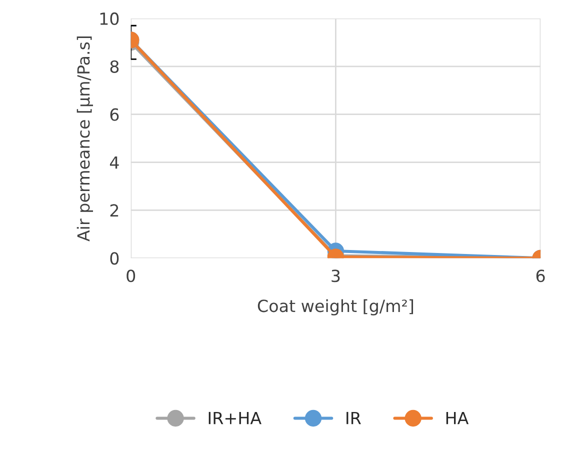  Describe the element at coordinates (114, 162) in the screenshot. I see `y-tick-label: 4` at that location.